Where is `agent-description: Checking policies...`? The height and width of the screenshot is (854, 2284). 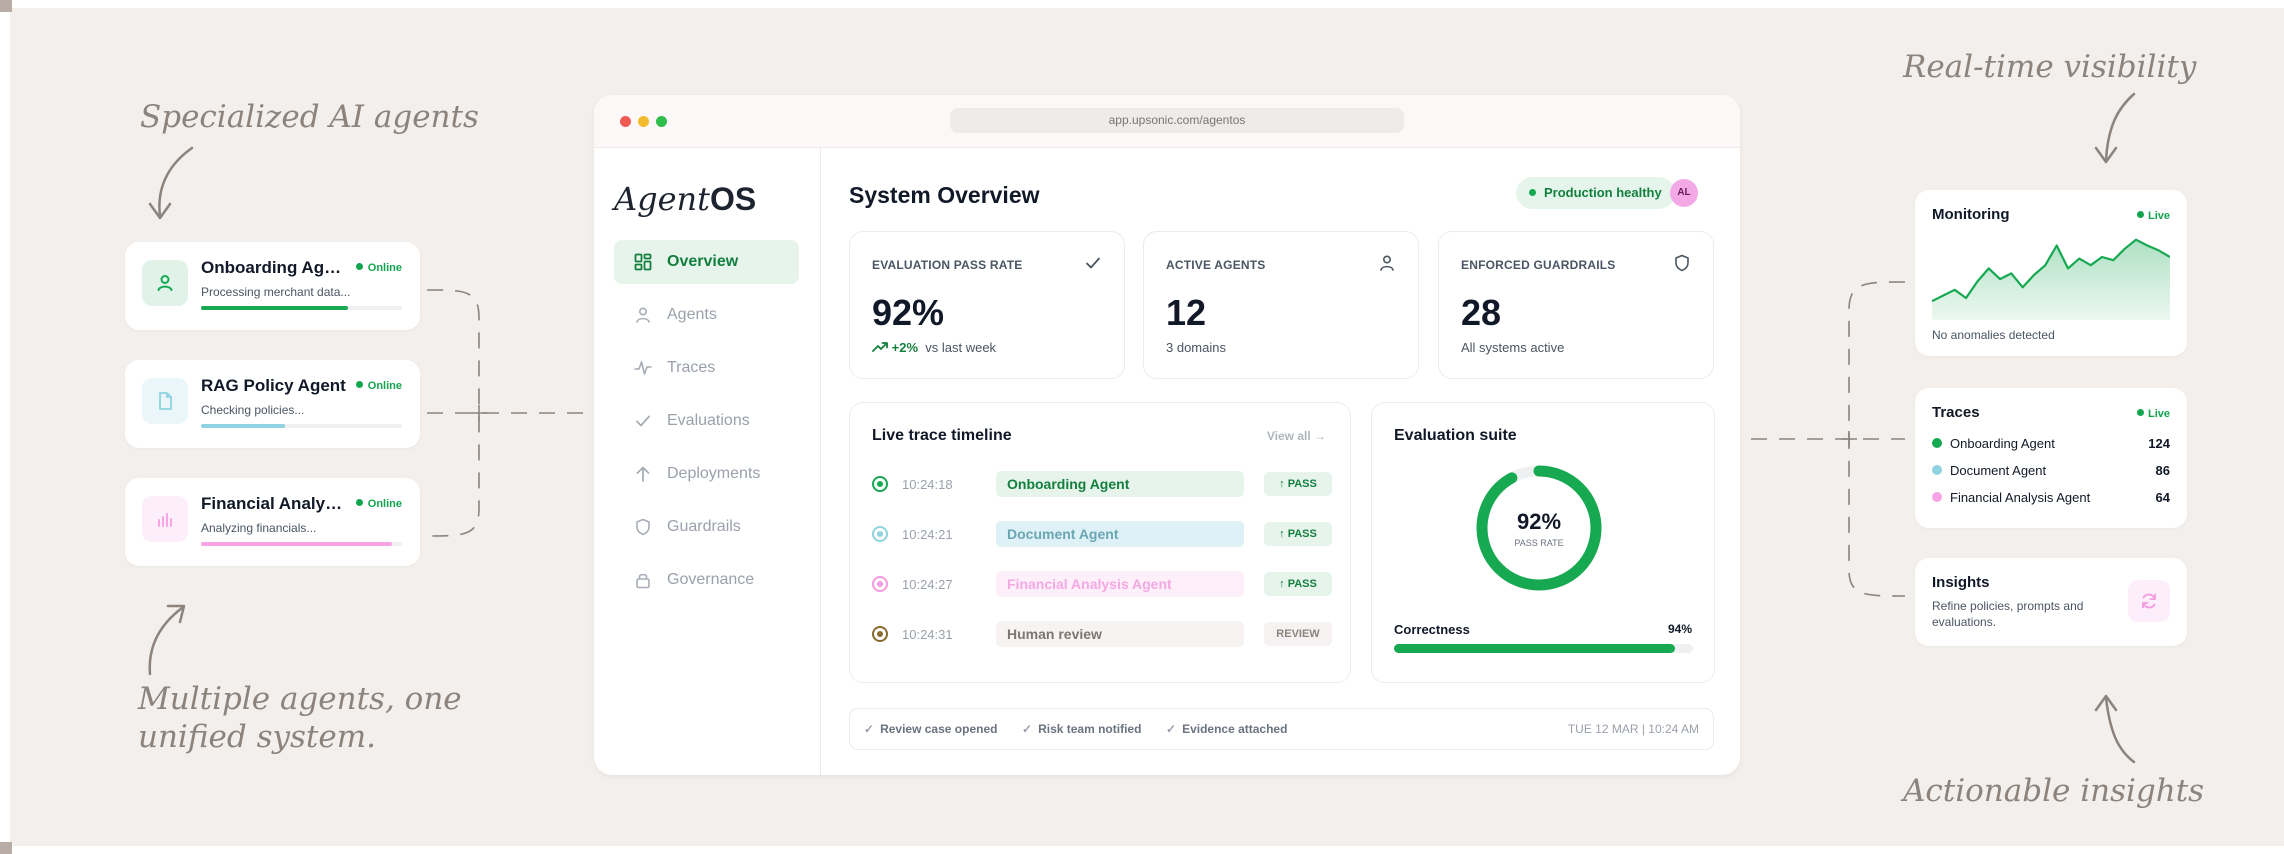
agent-description: Checking policies... is located at coordinates (253, 410).